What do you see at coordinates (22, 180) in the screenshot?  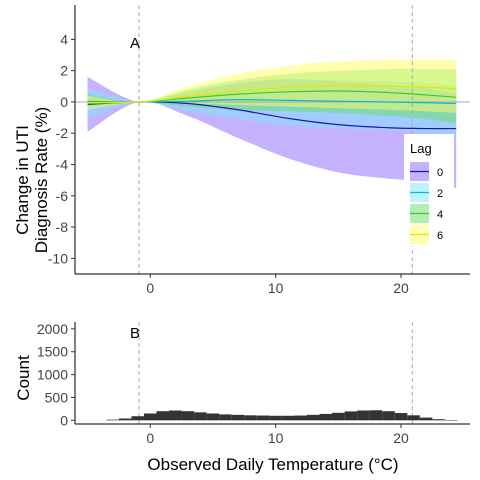 I see `y-axis-label-line-1: Change in UTI` at bounding box center [22, 180].